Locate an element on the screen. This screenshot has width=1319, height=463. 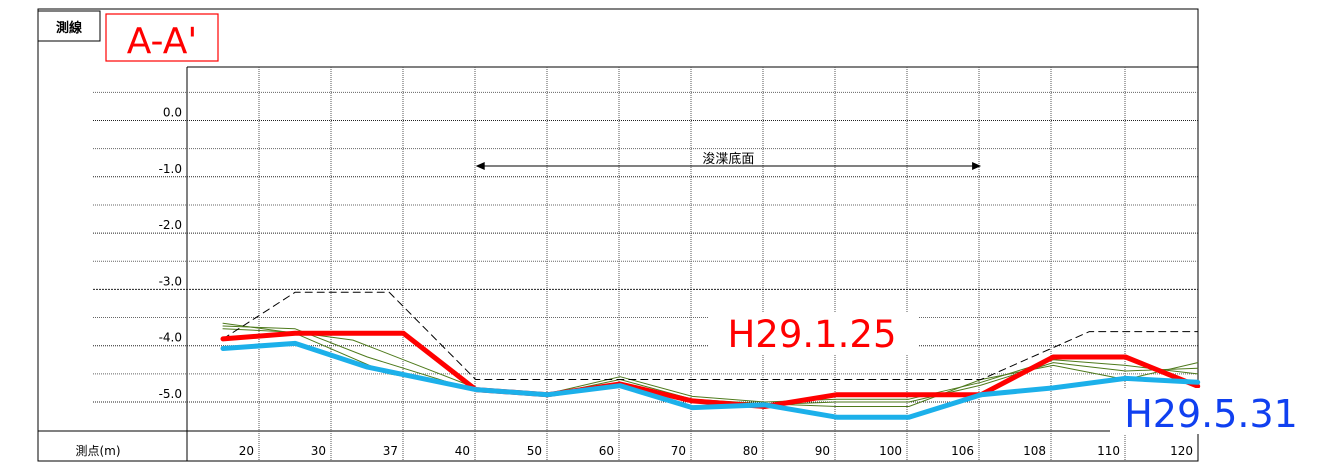
x-tick-label: 70 is located at coordinates (678, 451).